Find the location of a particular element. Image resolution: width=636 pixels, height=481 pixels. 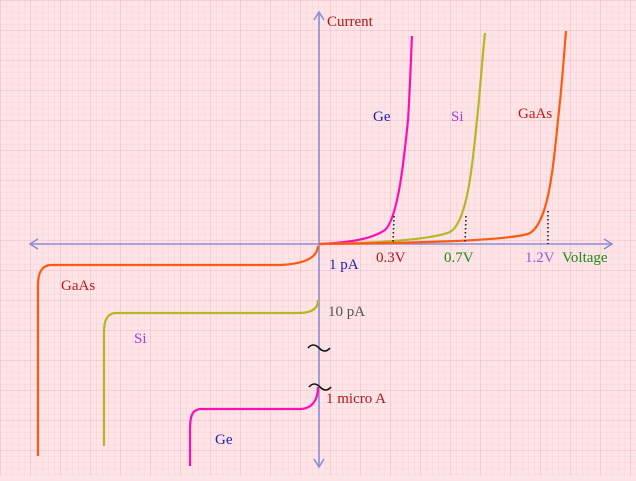

current-axis-arrow-top is located at coordinates (319, 15).